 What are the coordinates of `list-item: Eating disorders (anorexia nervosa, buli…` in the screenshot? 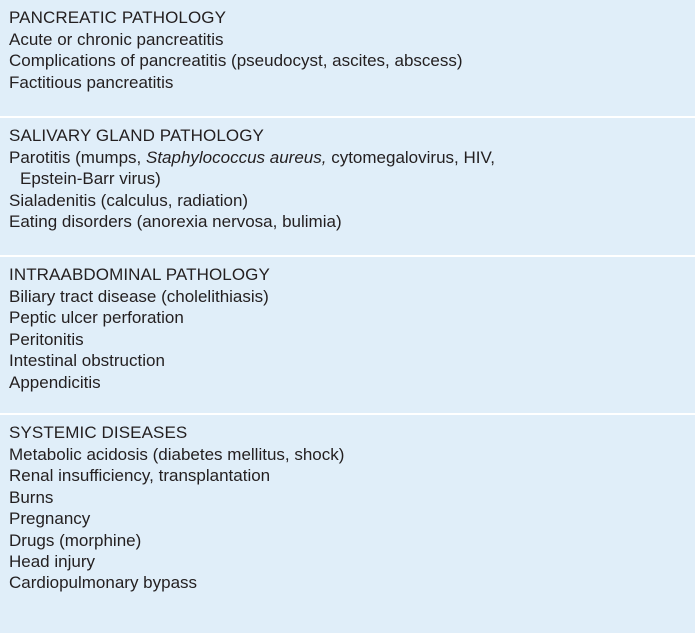 It's located at (175, 222).